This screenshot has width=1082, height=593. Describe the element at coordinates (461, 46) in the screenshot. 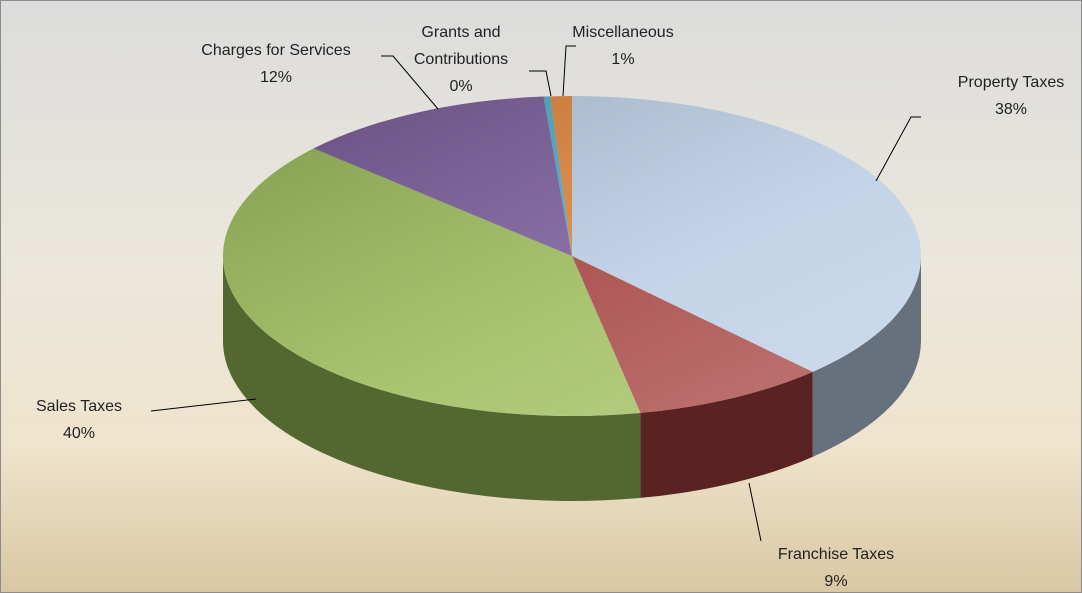

I see `category-label: Grants and Contributions` at that location.